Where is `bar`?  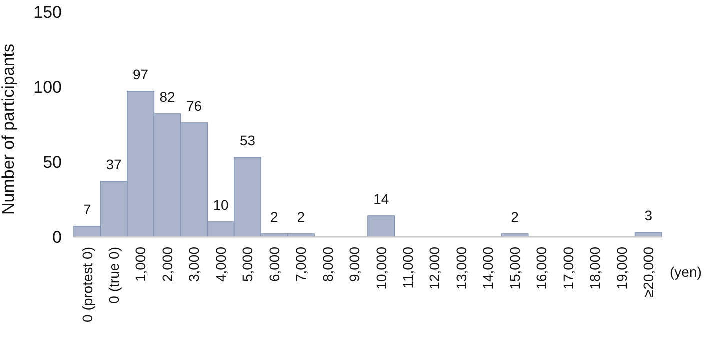
bar is located at coordinates (382, 227).